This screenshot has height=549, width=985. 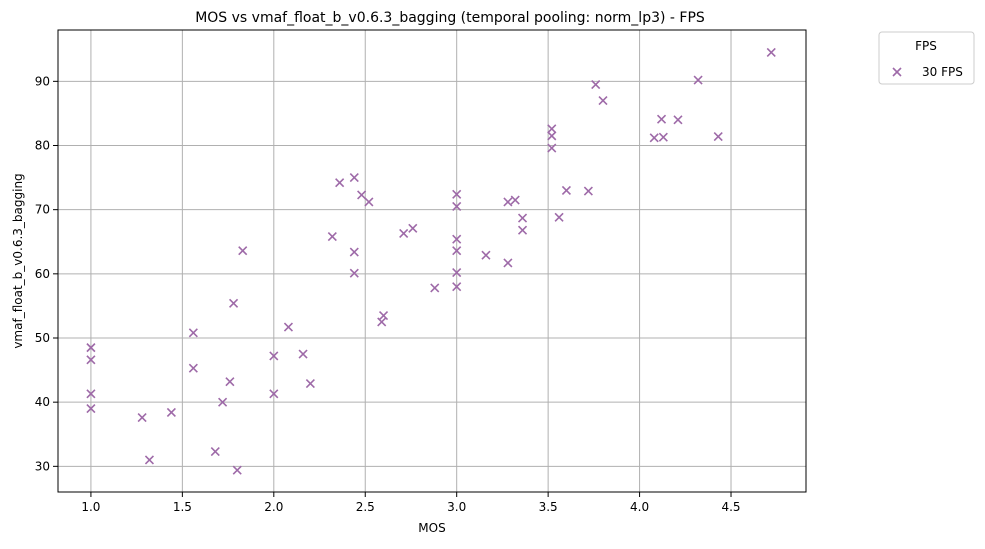 What do you see at coordinates (730, 507) in the screenshot?
I see `x-tick-label: 4.5` at bounding box center [730, 507].